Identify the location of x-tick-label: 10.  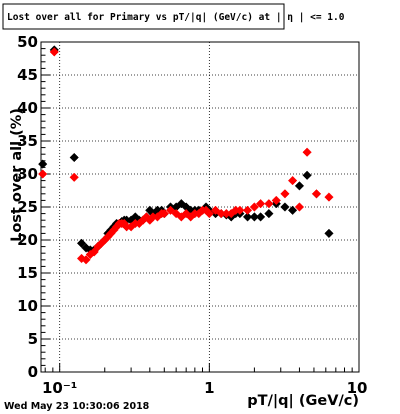
(357, 388).